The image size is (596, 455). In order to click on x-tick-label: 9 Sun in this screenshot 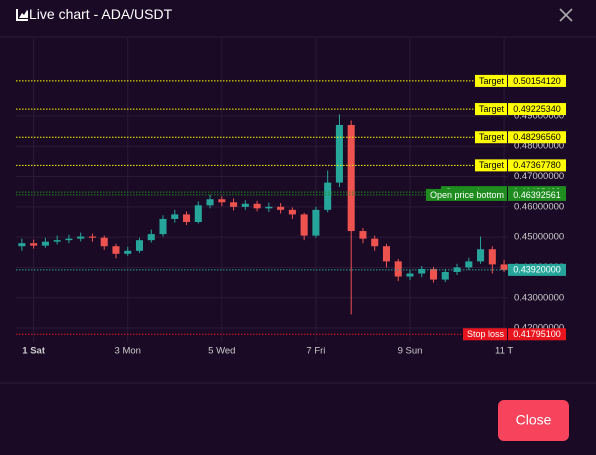, I will do `click(410, 351)`.